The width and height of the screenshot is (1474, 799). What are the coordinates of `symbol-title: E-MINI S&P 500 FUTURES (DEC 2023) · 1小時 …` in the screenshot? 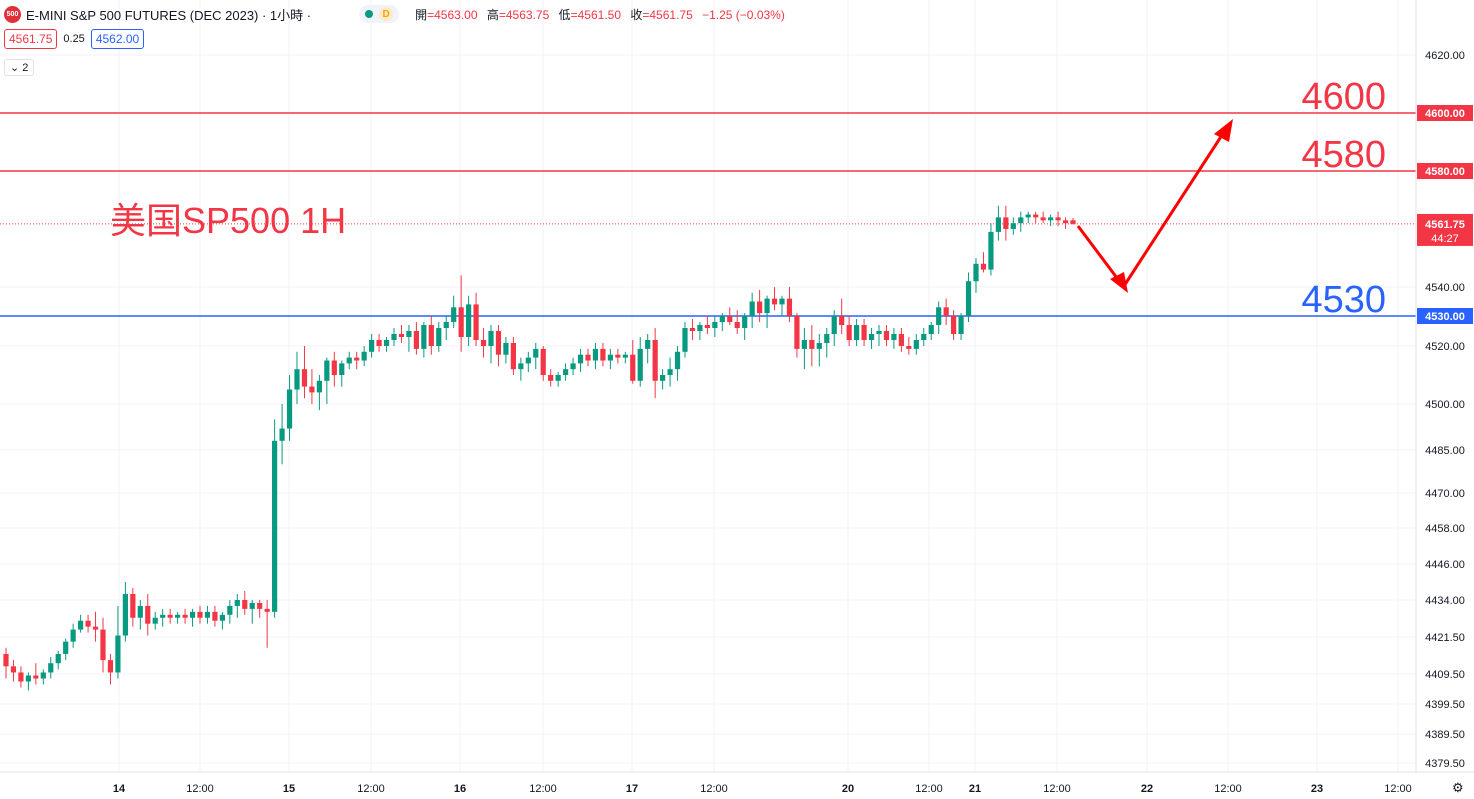 It's located at (169, 15).